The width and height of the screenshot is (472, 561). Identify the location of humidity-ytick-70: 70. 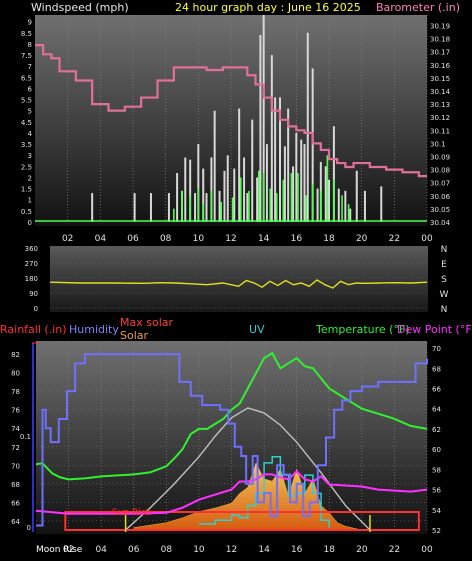
(15, 466).